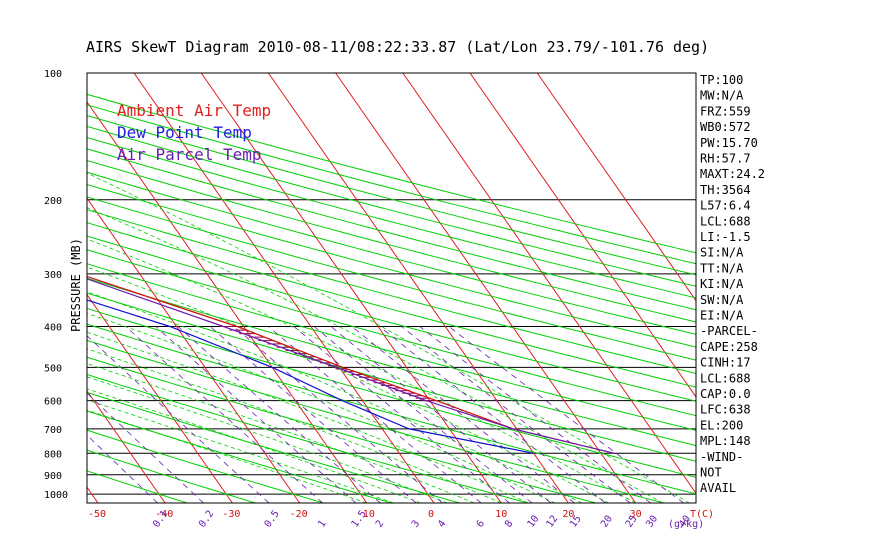 Image resolution: width=870 pixels, height=560 pixels. Describe the element at coordinates (725, 206) in the screenshot. I see `side-panel-entry: L57:6.4` at that location.